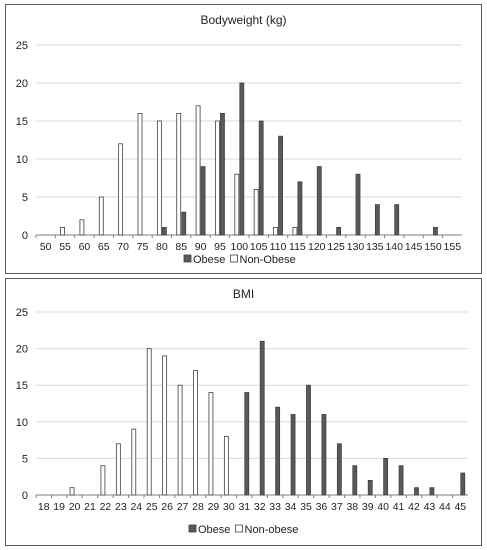 The image size is (487, 550). I want to click on x-tick-label: 24, so click(136, 507).